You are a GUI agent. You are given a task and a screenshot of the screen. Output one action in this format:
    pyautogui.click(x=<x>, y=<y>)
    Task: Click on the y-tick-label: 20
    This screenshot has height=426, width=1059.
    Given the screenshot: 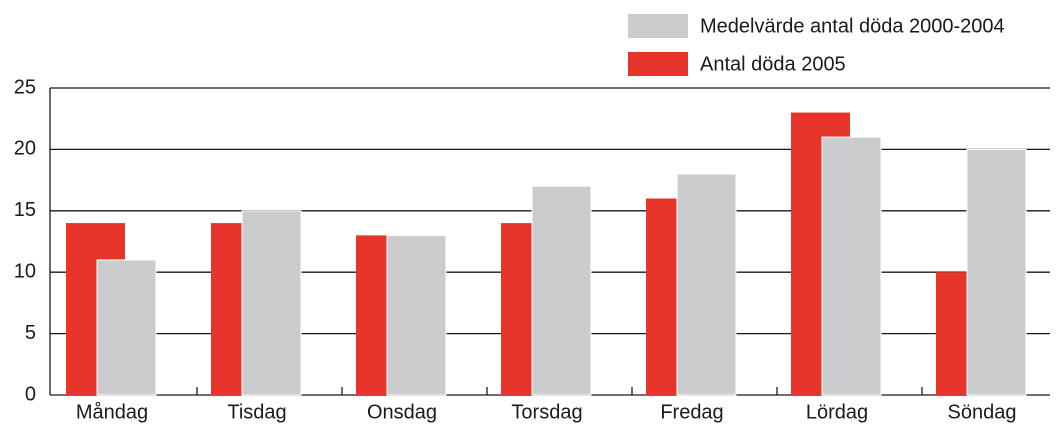 What is the action you would take?
    pyautogui.click(x=25, y=149)
    